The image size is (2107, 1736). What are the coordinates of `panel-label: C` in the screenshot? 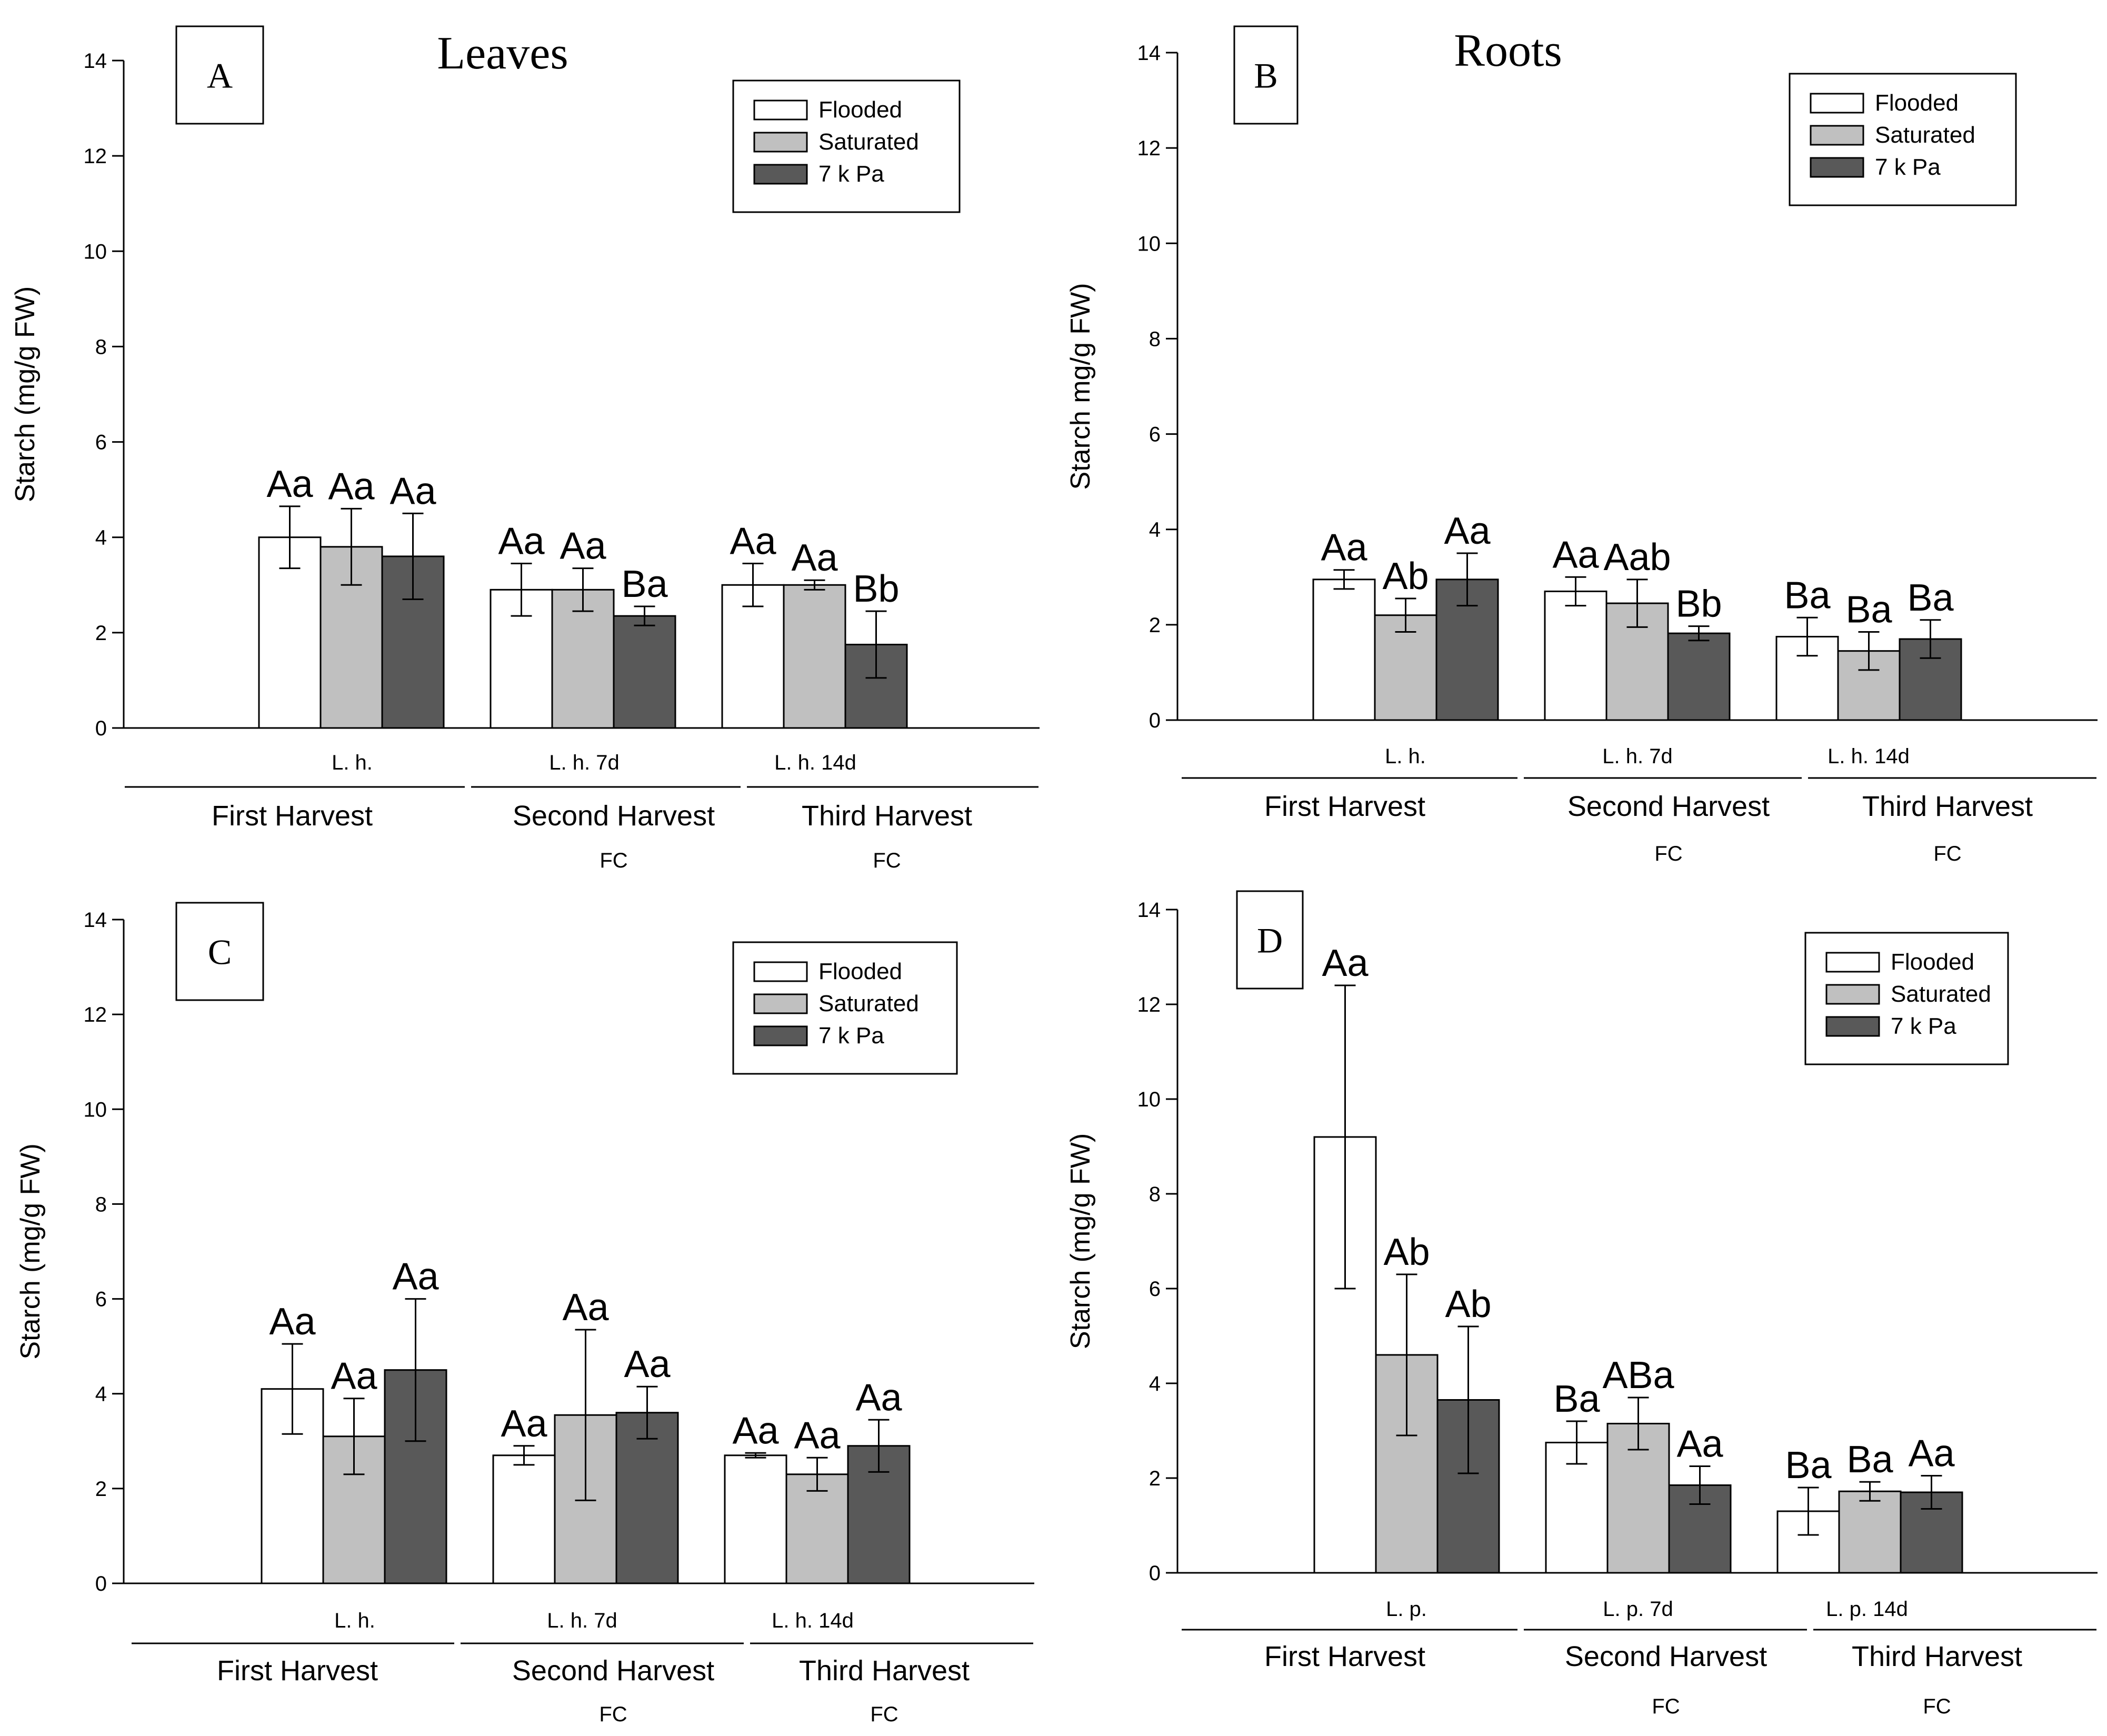 It's located at (220, 952).